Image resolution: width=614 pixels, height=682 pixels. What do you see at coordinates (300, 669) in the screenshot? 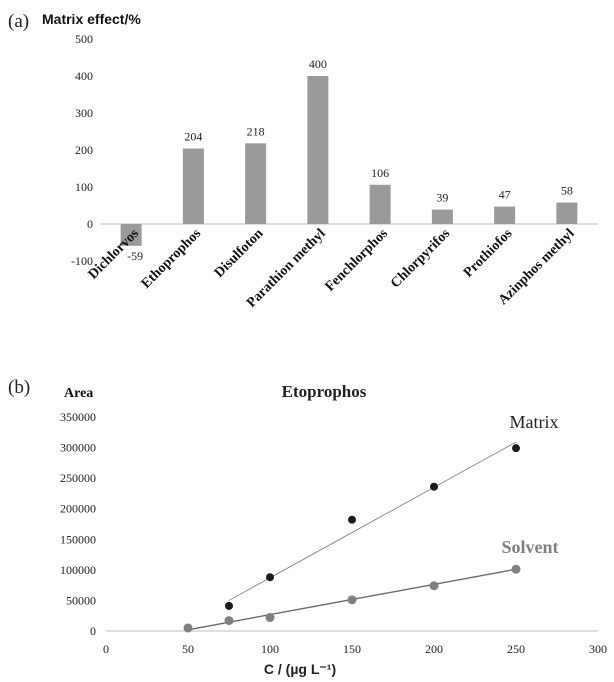
I see `panel-b-x-title: C / (µg L⁻¹)` at bounding box center [300, 669].